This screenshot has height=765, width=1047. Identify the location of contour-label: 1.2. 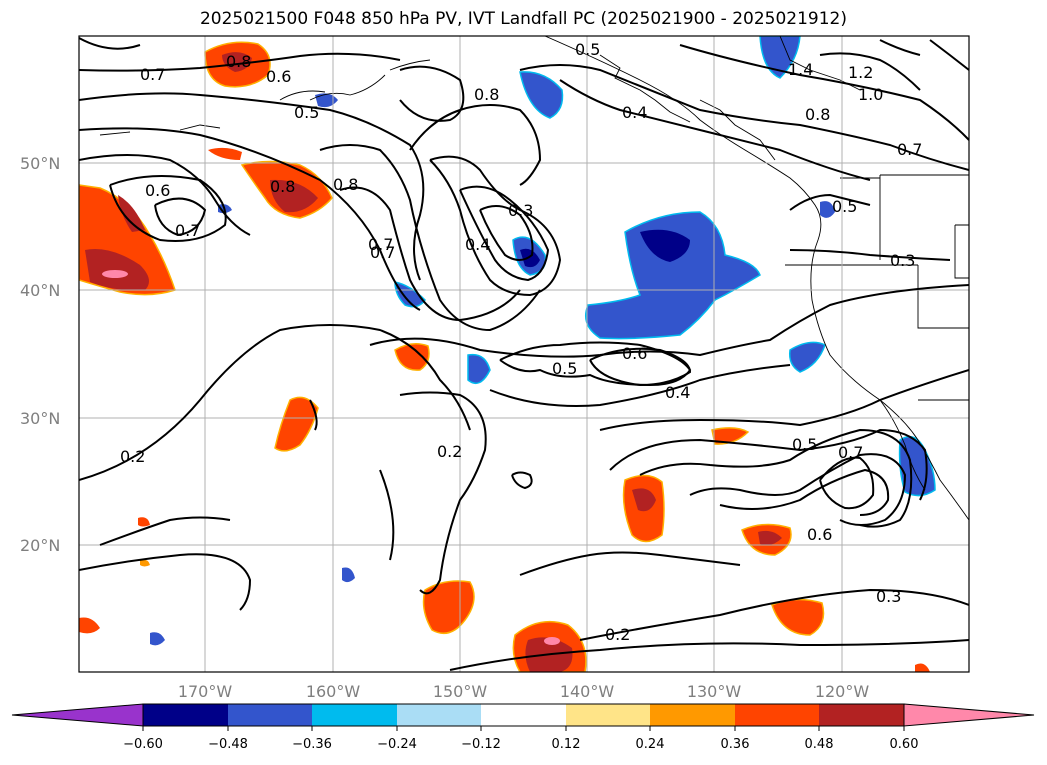
(860, 72).